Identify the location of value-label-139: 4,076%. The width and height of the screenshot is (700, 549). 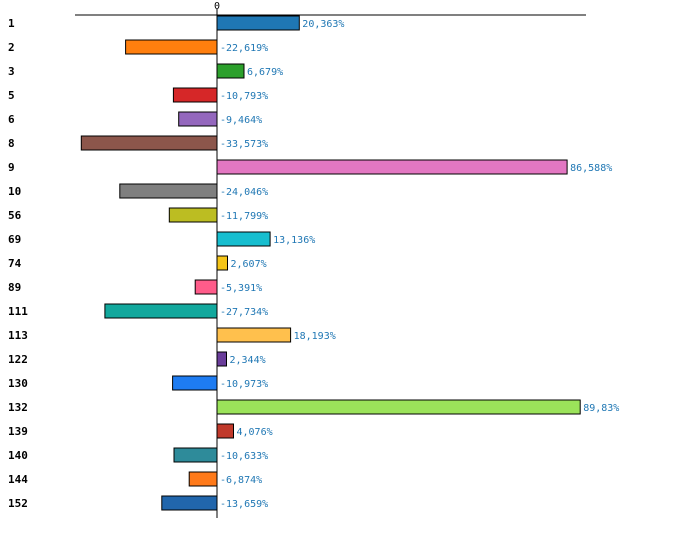
(255, 432).